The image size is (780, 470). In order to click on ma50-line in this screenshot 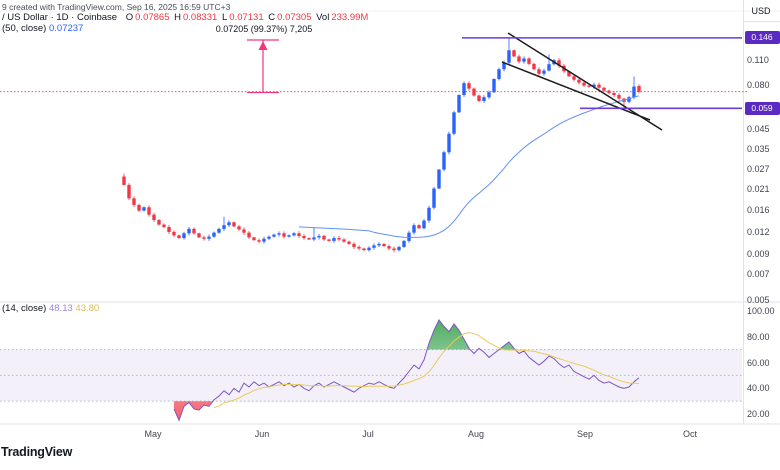, I will do `click(469, 166)`.